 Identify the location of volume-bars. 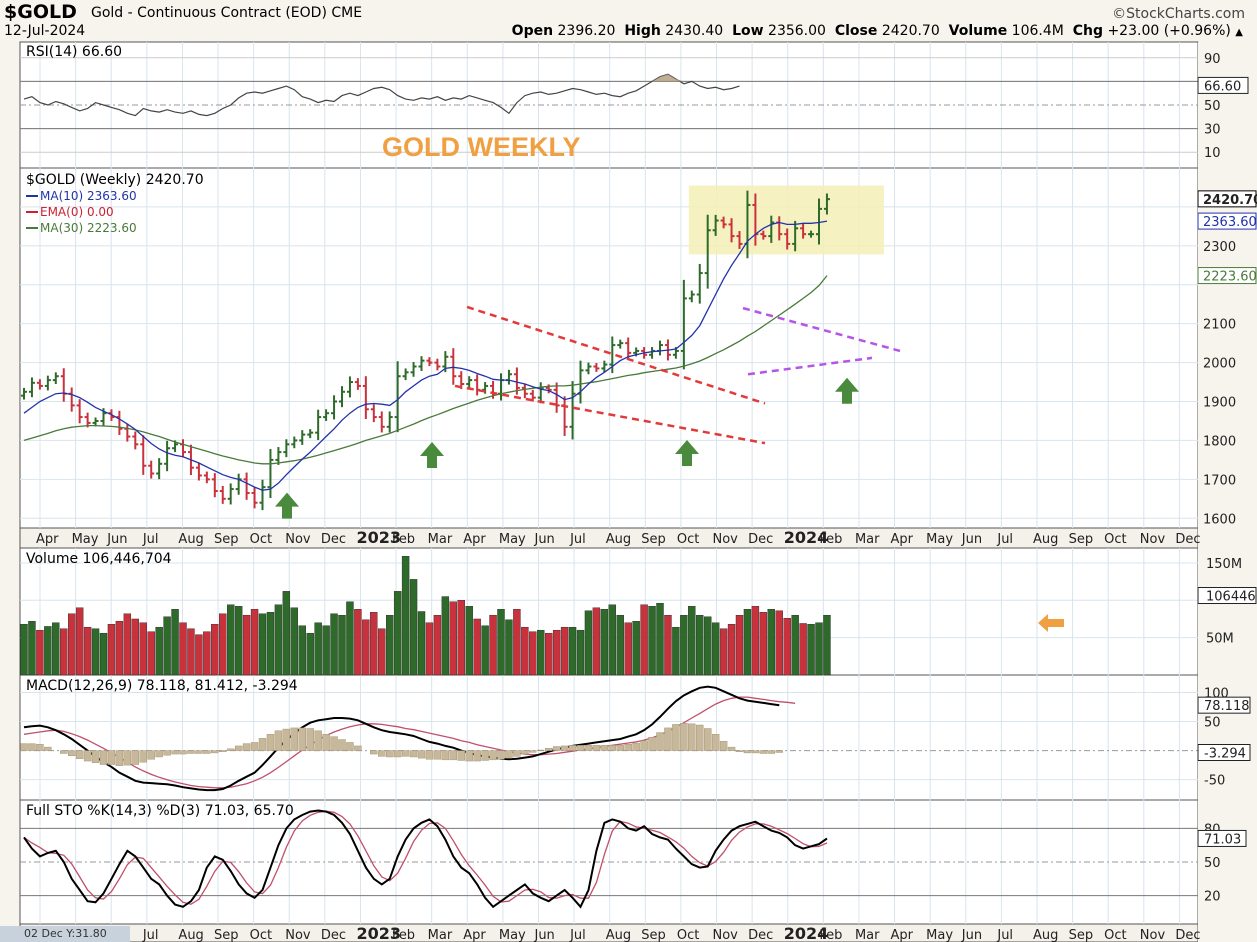
(425, 661).